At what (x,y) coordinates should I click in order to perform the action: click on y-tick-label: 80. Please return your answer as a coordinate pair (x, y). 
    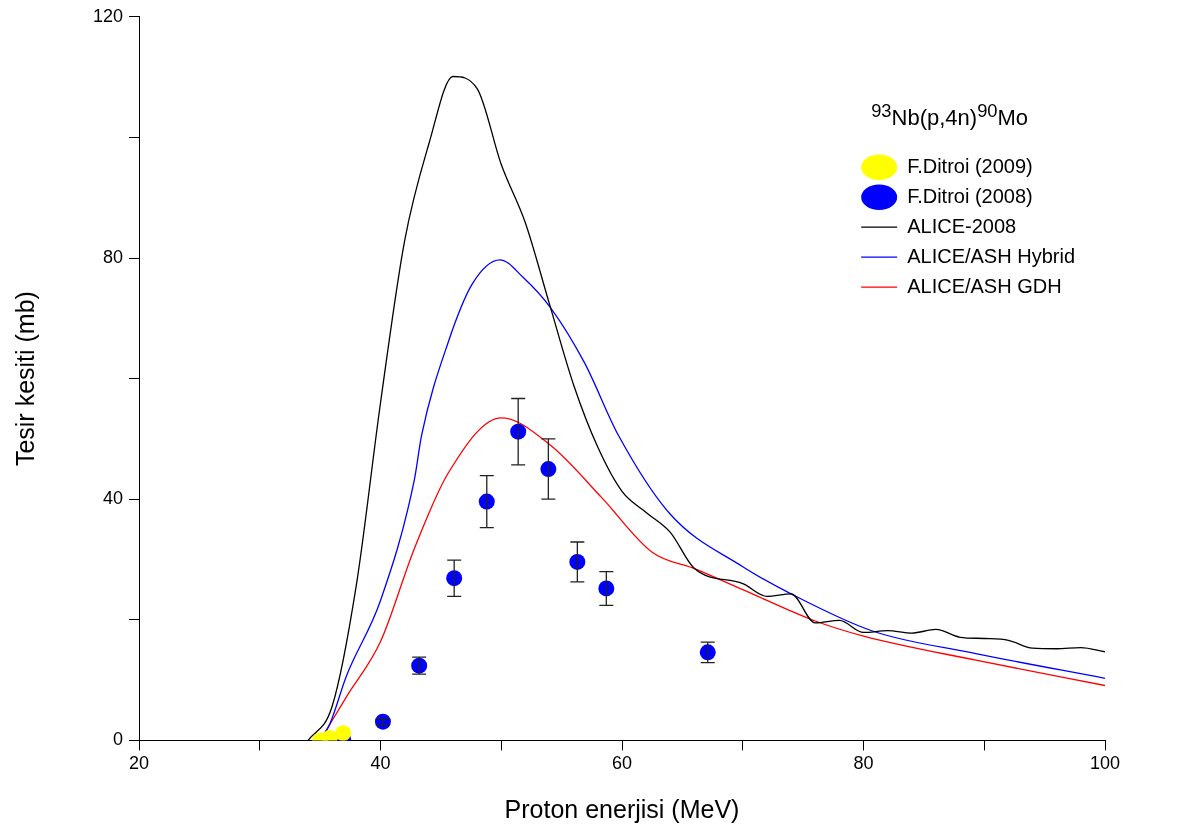
    Looking at the image, I should click on (113, 256).